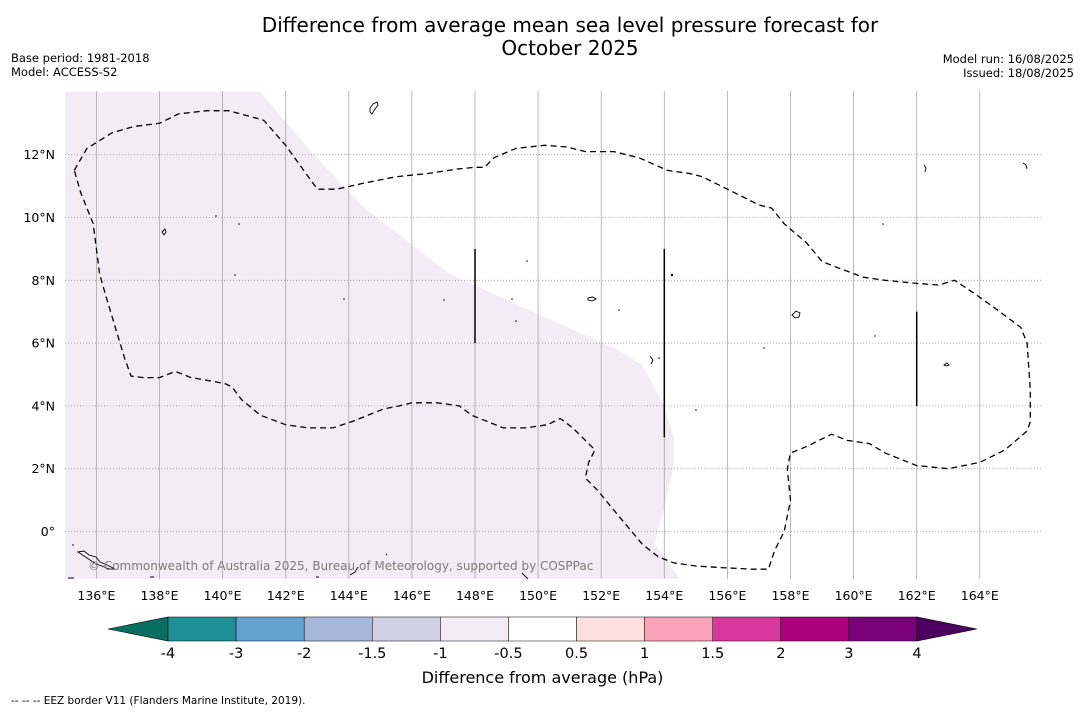 This screenshot has width=1085, height=713. I want to click on colorbar: -4 -3 -2 -1.5 -1 -0.5 0.5 1 1.5 2 3 4, so click(542, 639).